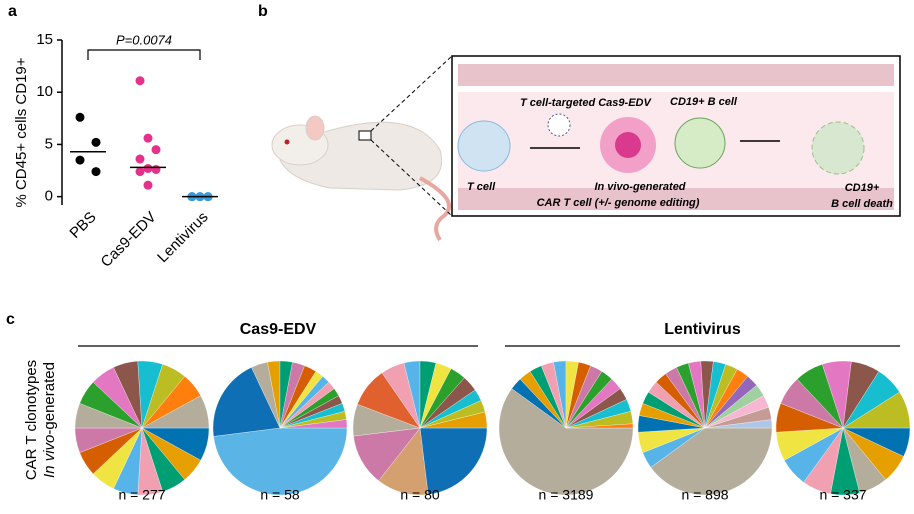 The height and width of the screenshot is (514, 914). What do you see at coordinates (49, 196) in the screenshot?
I see `y-tick-label: 0` at bounding box center [49, 196].